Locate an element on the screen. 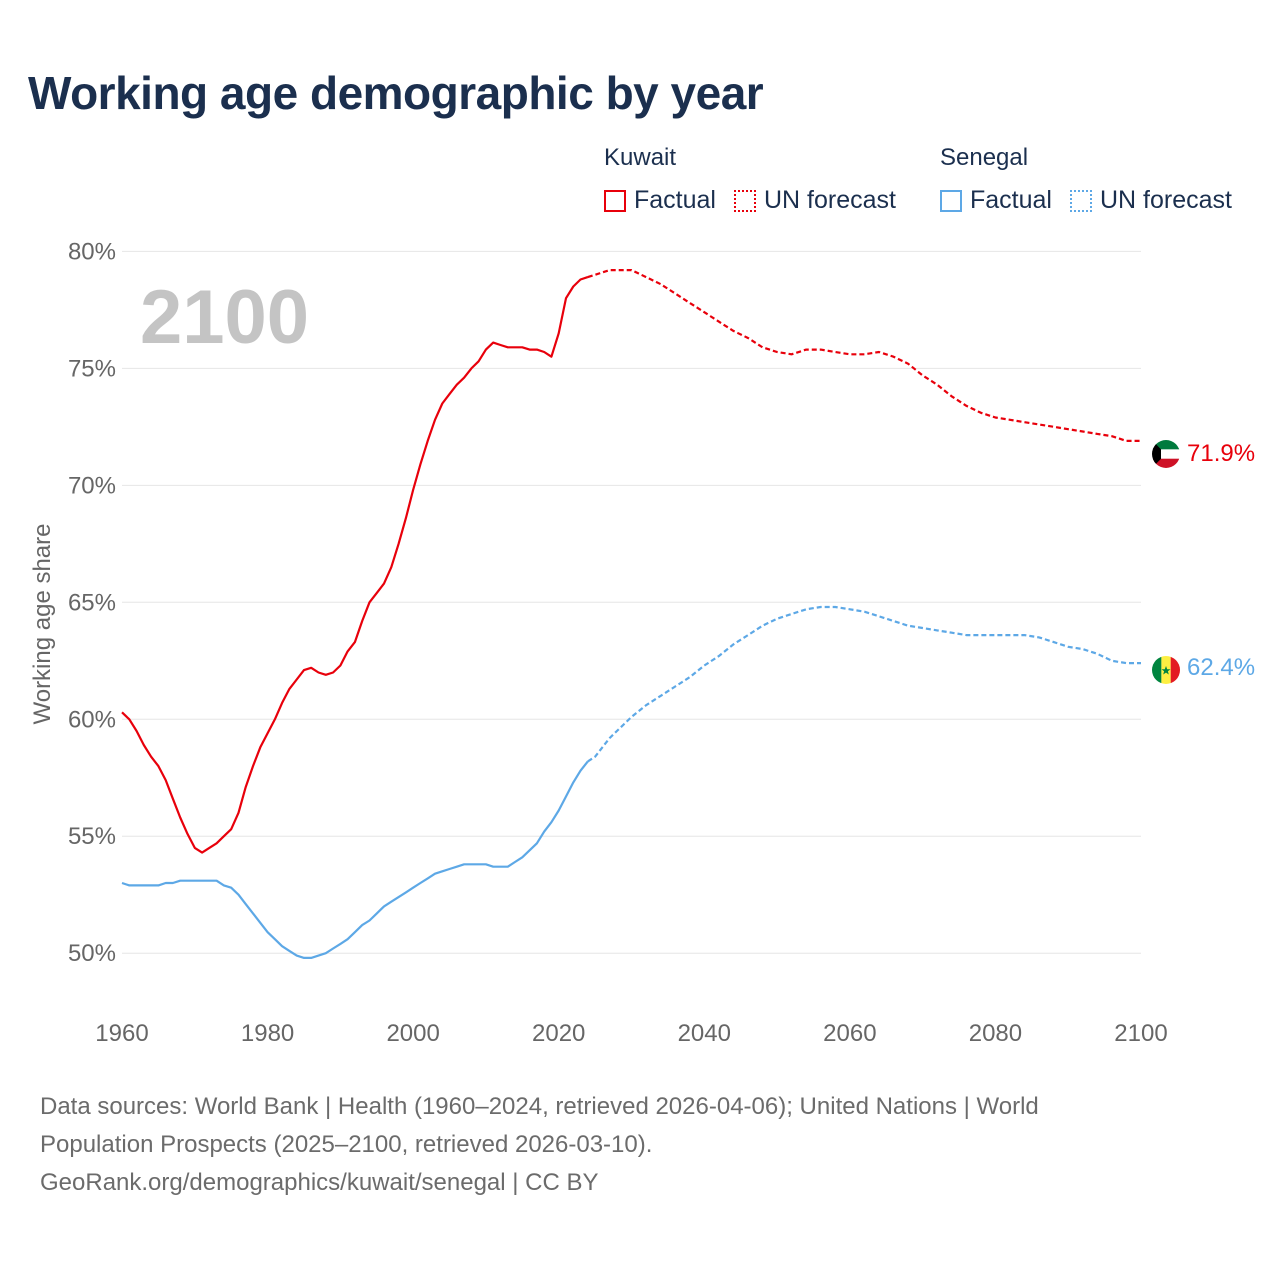 This screenshot has width=1280, height=1280. legend-kuwait-forecast: UN forecast is located at coordinates (814, 200).